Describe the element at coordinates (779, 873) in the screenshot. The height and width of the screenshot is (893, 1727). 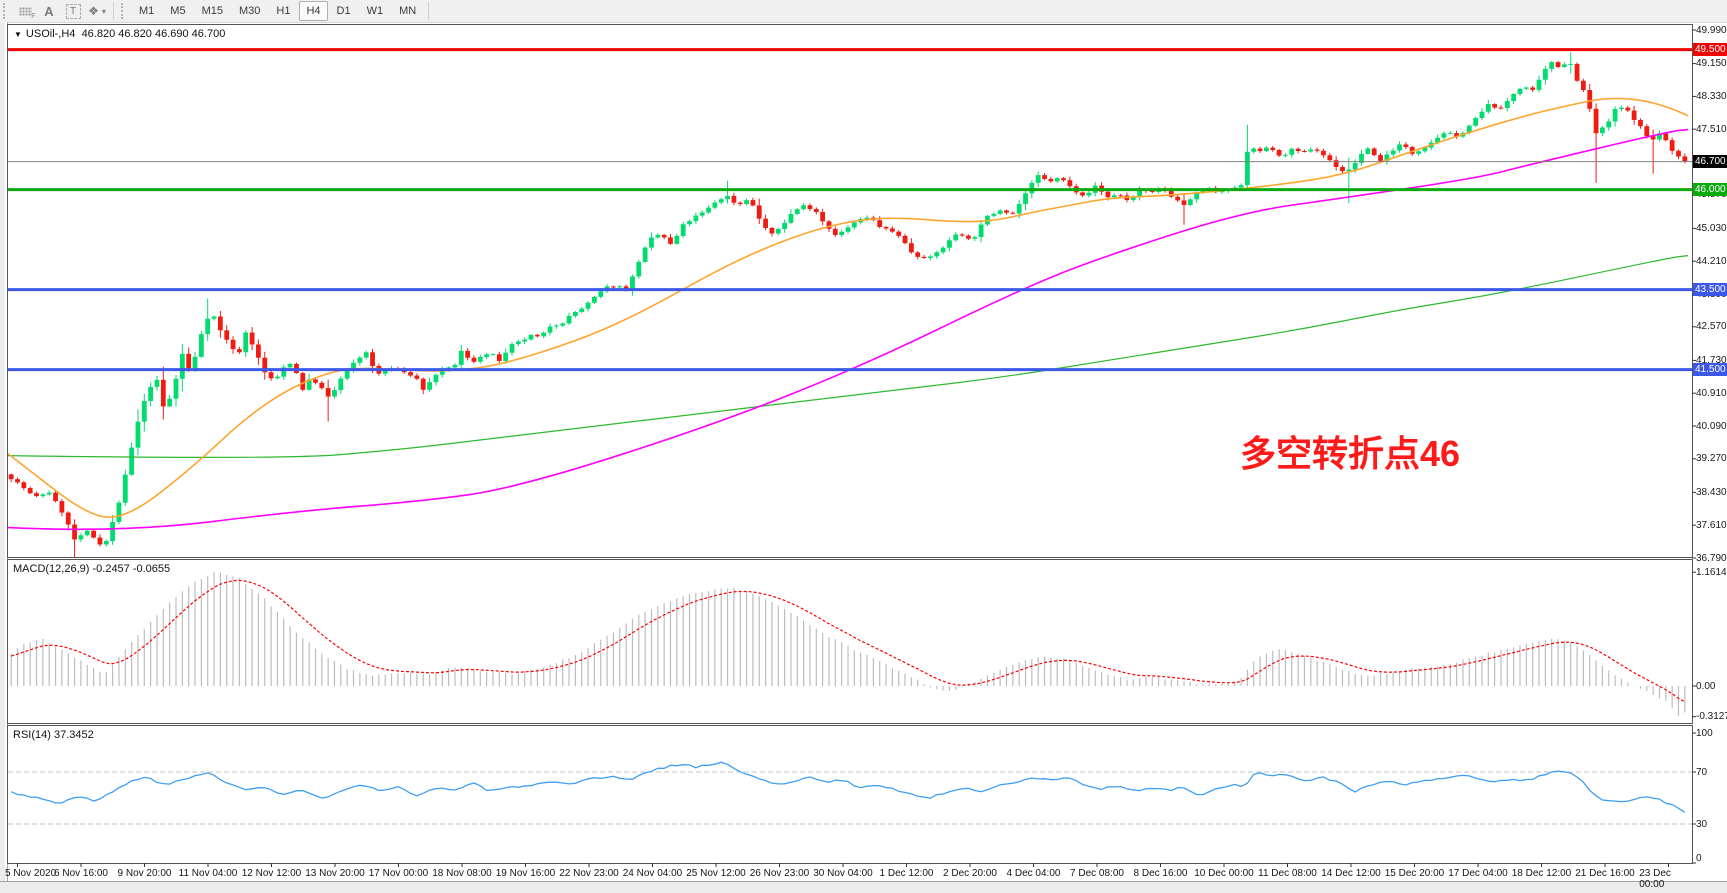
I see `time-axis-label: 26 Nov 23:00` at that location.